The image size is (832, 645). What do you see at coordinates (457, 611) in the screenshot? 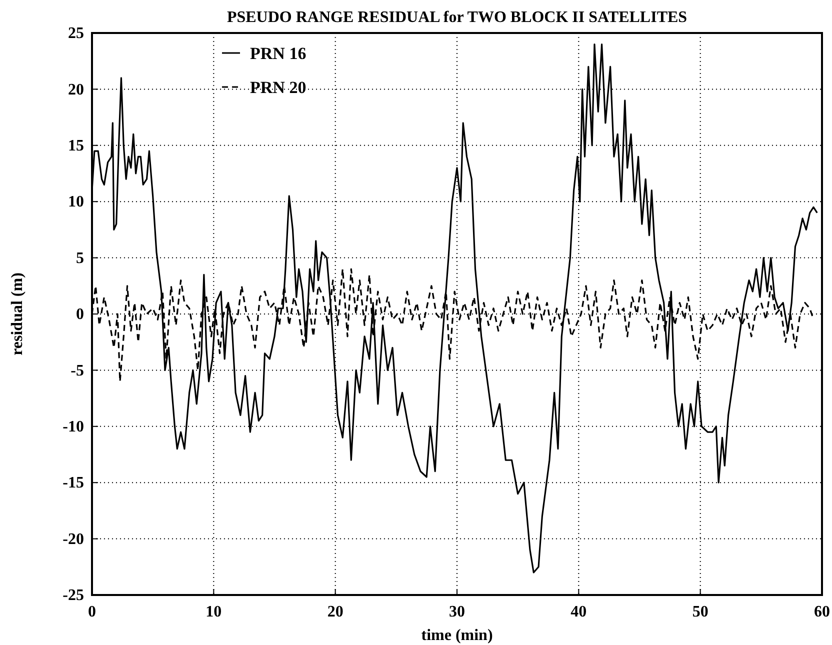
I see `x-tick-label: 30` at bounding box center [457, 611].